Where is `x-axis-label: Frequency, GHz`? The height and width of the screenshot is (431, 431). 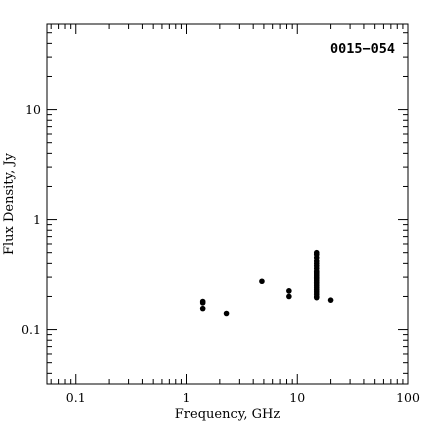
x-axis-label: Frequency, GHz is located at coordinates (228, 414).